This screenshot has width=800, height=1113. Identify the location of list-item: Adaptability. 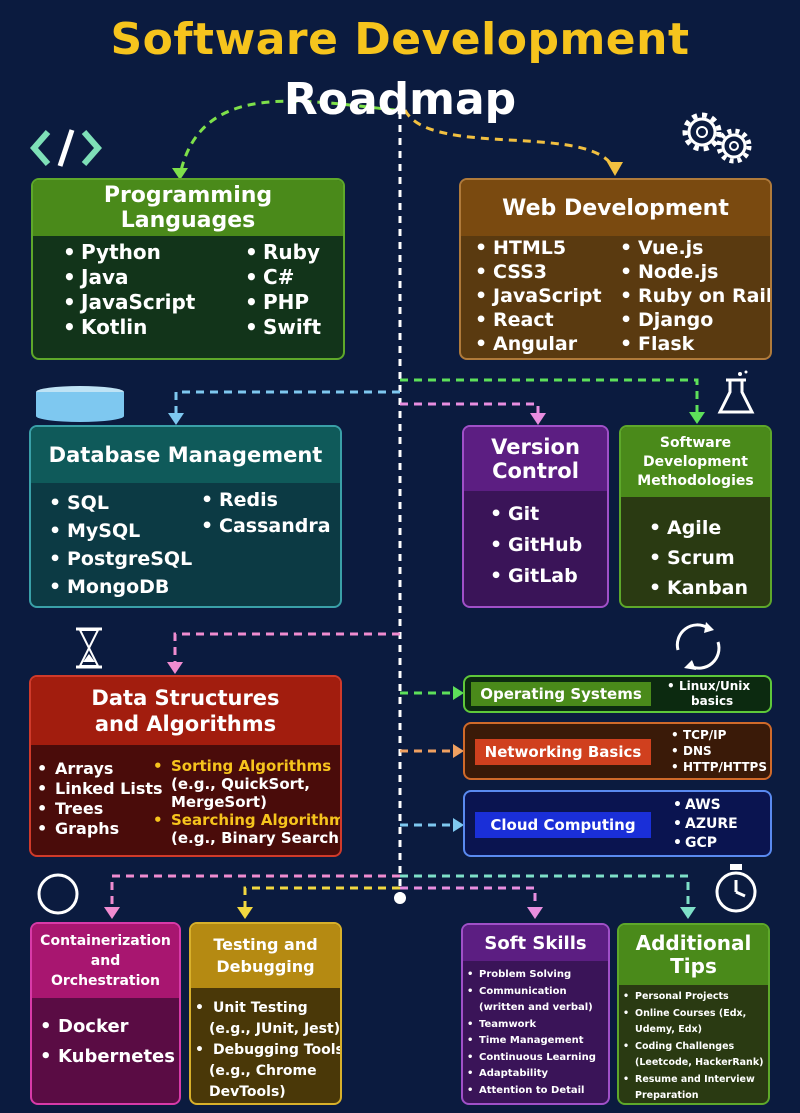
(530, 1074).